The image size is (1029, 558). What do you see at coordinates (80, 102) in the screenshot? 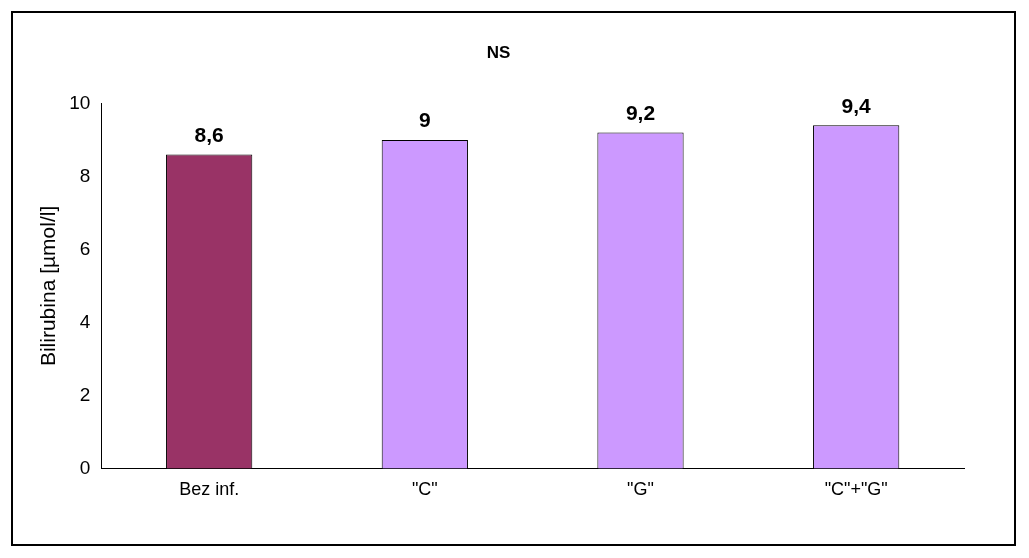
I see `y-tick-label: 10` at bounding box center [80, 102].